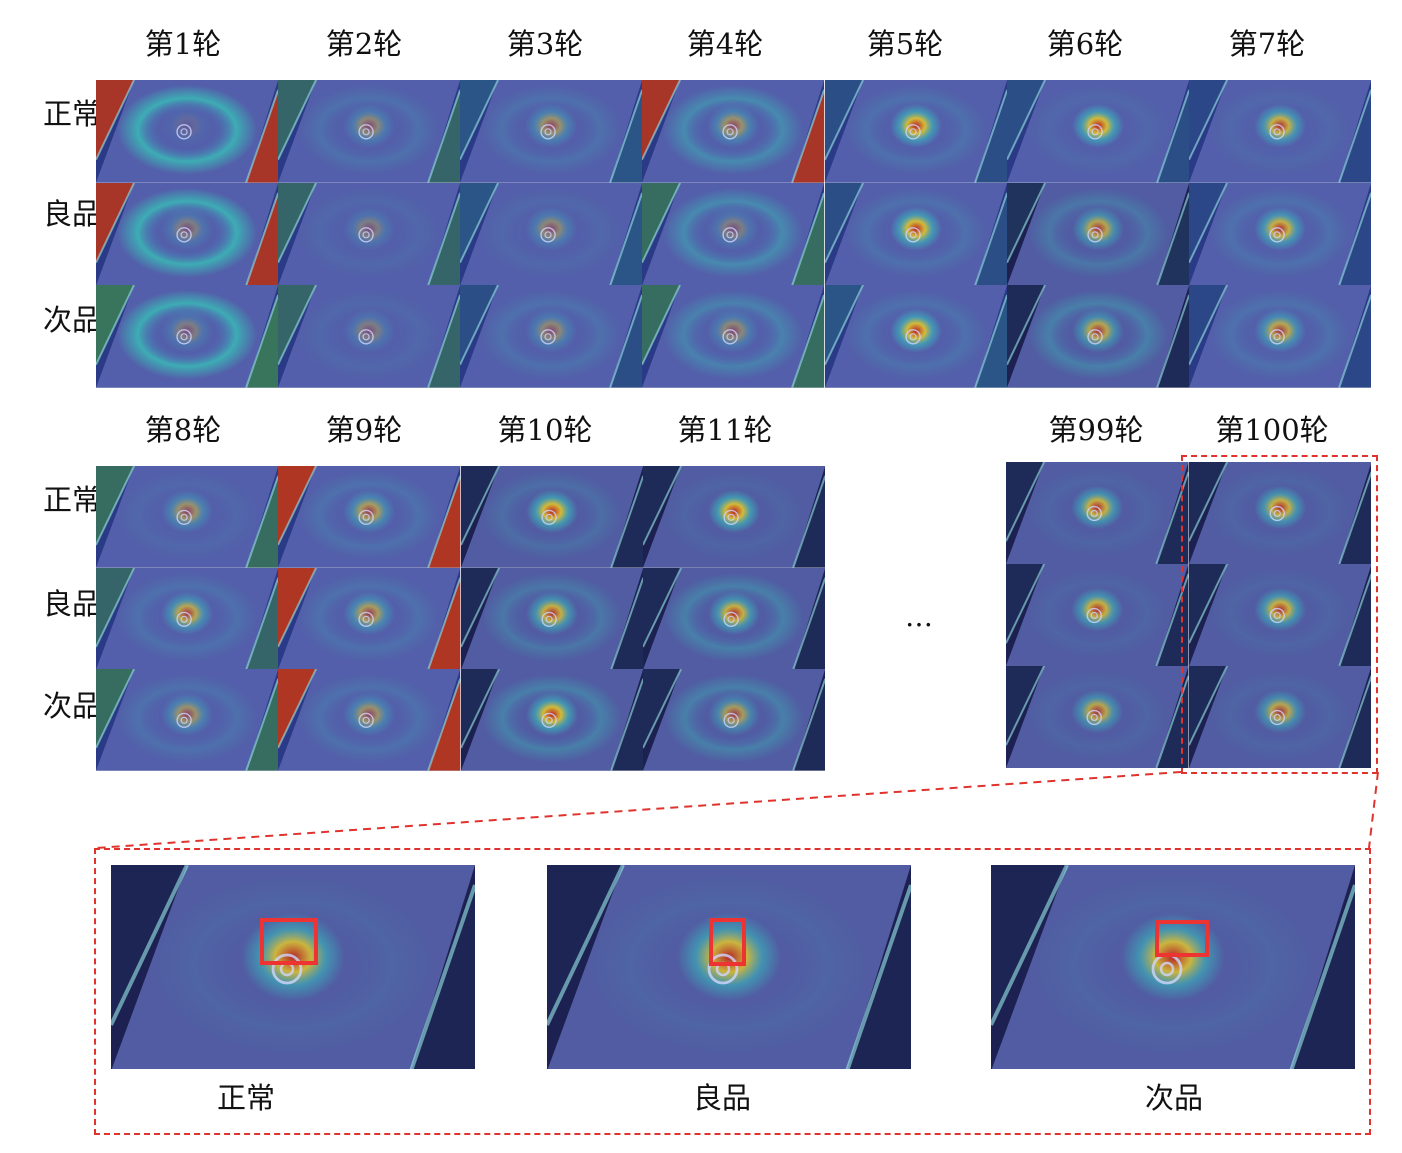  I want to click on round-label-6: 第6轮, so click(1085, 44).